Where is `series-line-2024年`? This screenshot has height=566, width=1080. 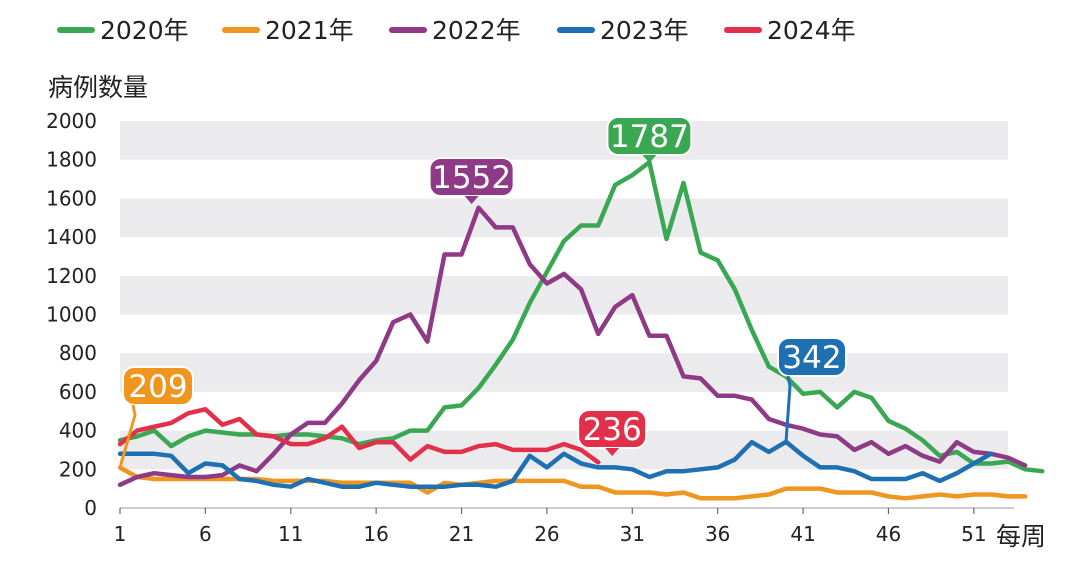 series-line-2024年 is located at coordinates (359, 436).